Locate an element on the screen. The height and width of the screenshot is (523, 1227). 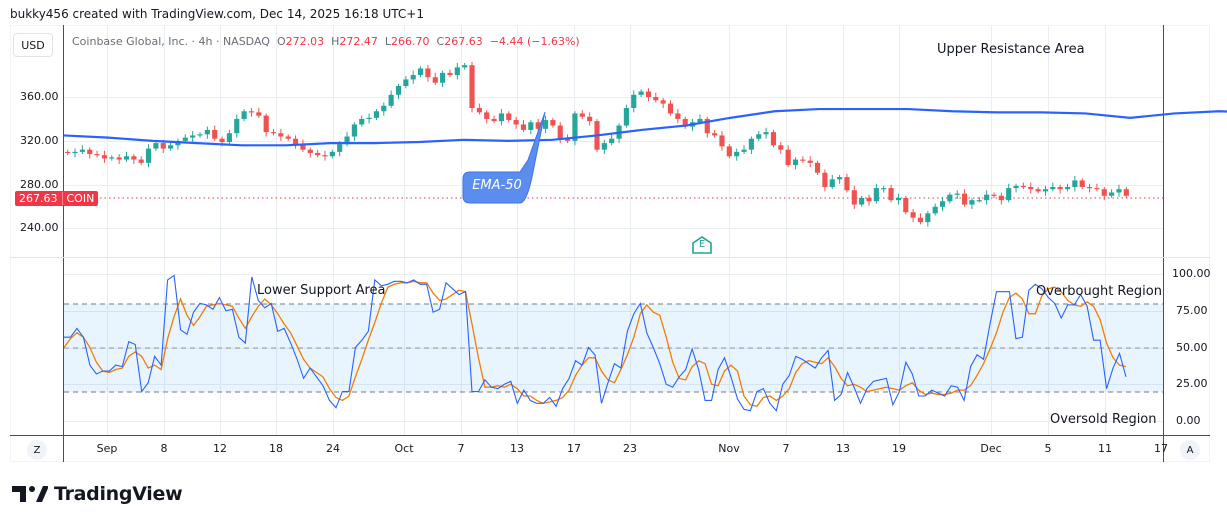
osc-tick: 50.00 is located at coordinates (1192, 347).